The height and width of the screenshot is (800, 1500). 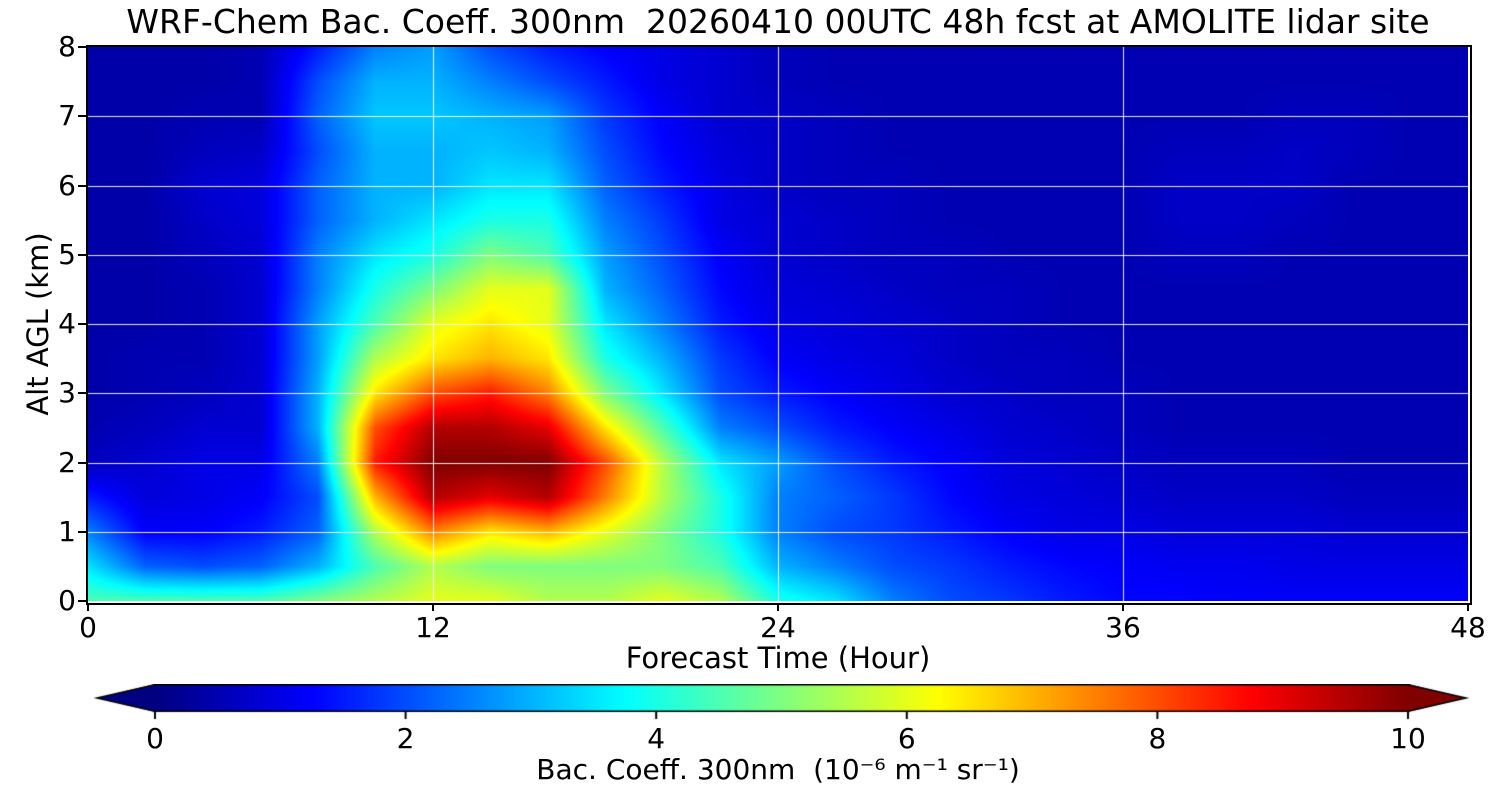 What do you see at coordinates (67, 46) in the screenshot?
I see `y-tick-label: 8` at bounding box center [67, 46].